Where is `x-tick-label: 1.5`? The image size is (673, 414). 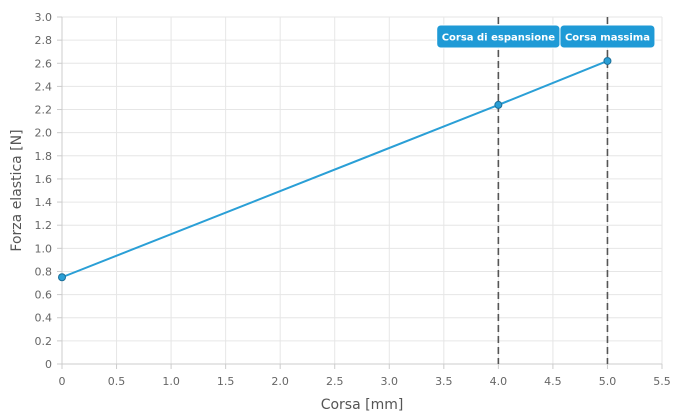 x-tick-label: 1.5 is located at coordinates (226, 381).